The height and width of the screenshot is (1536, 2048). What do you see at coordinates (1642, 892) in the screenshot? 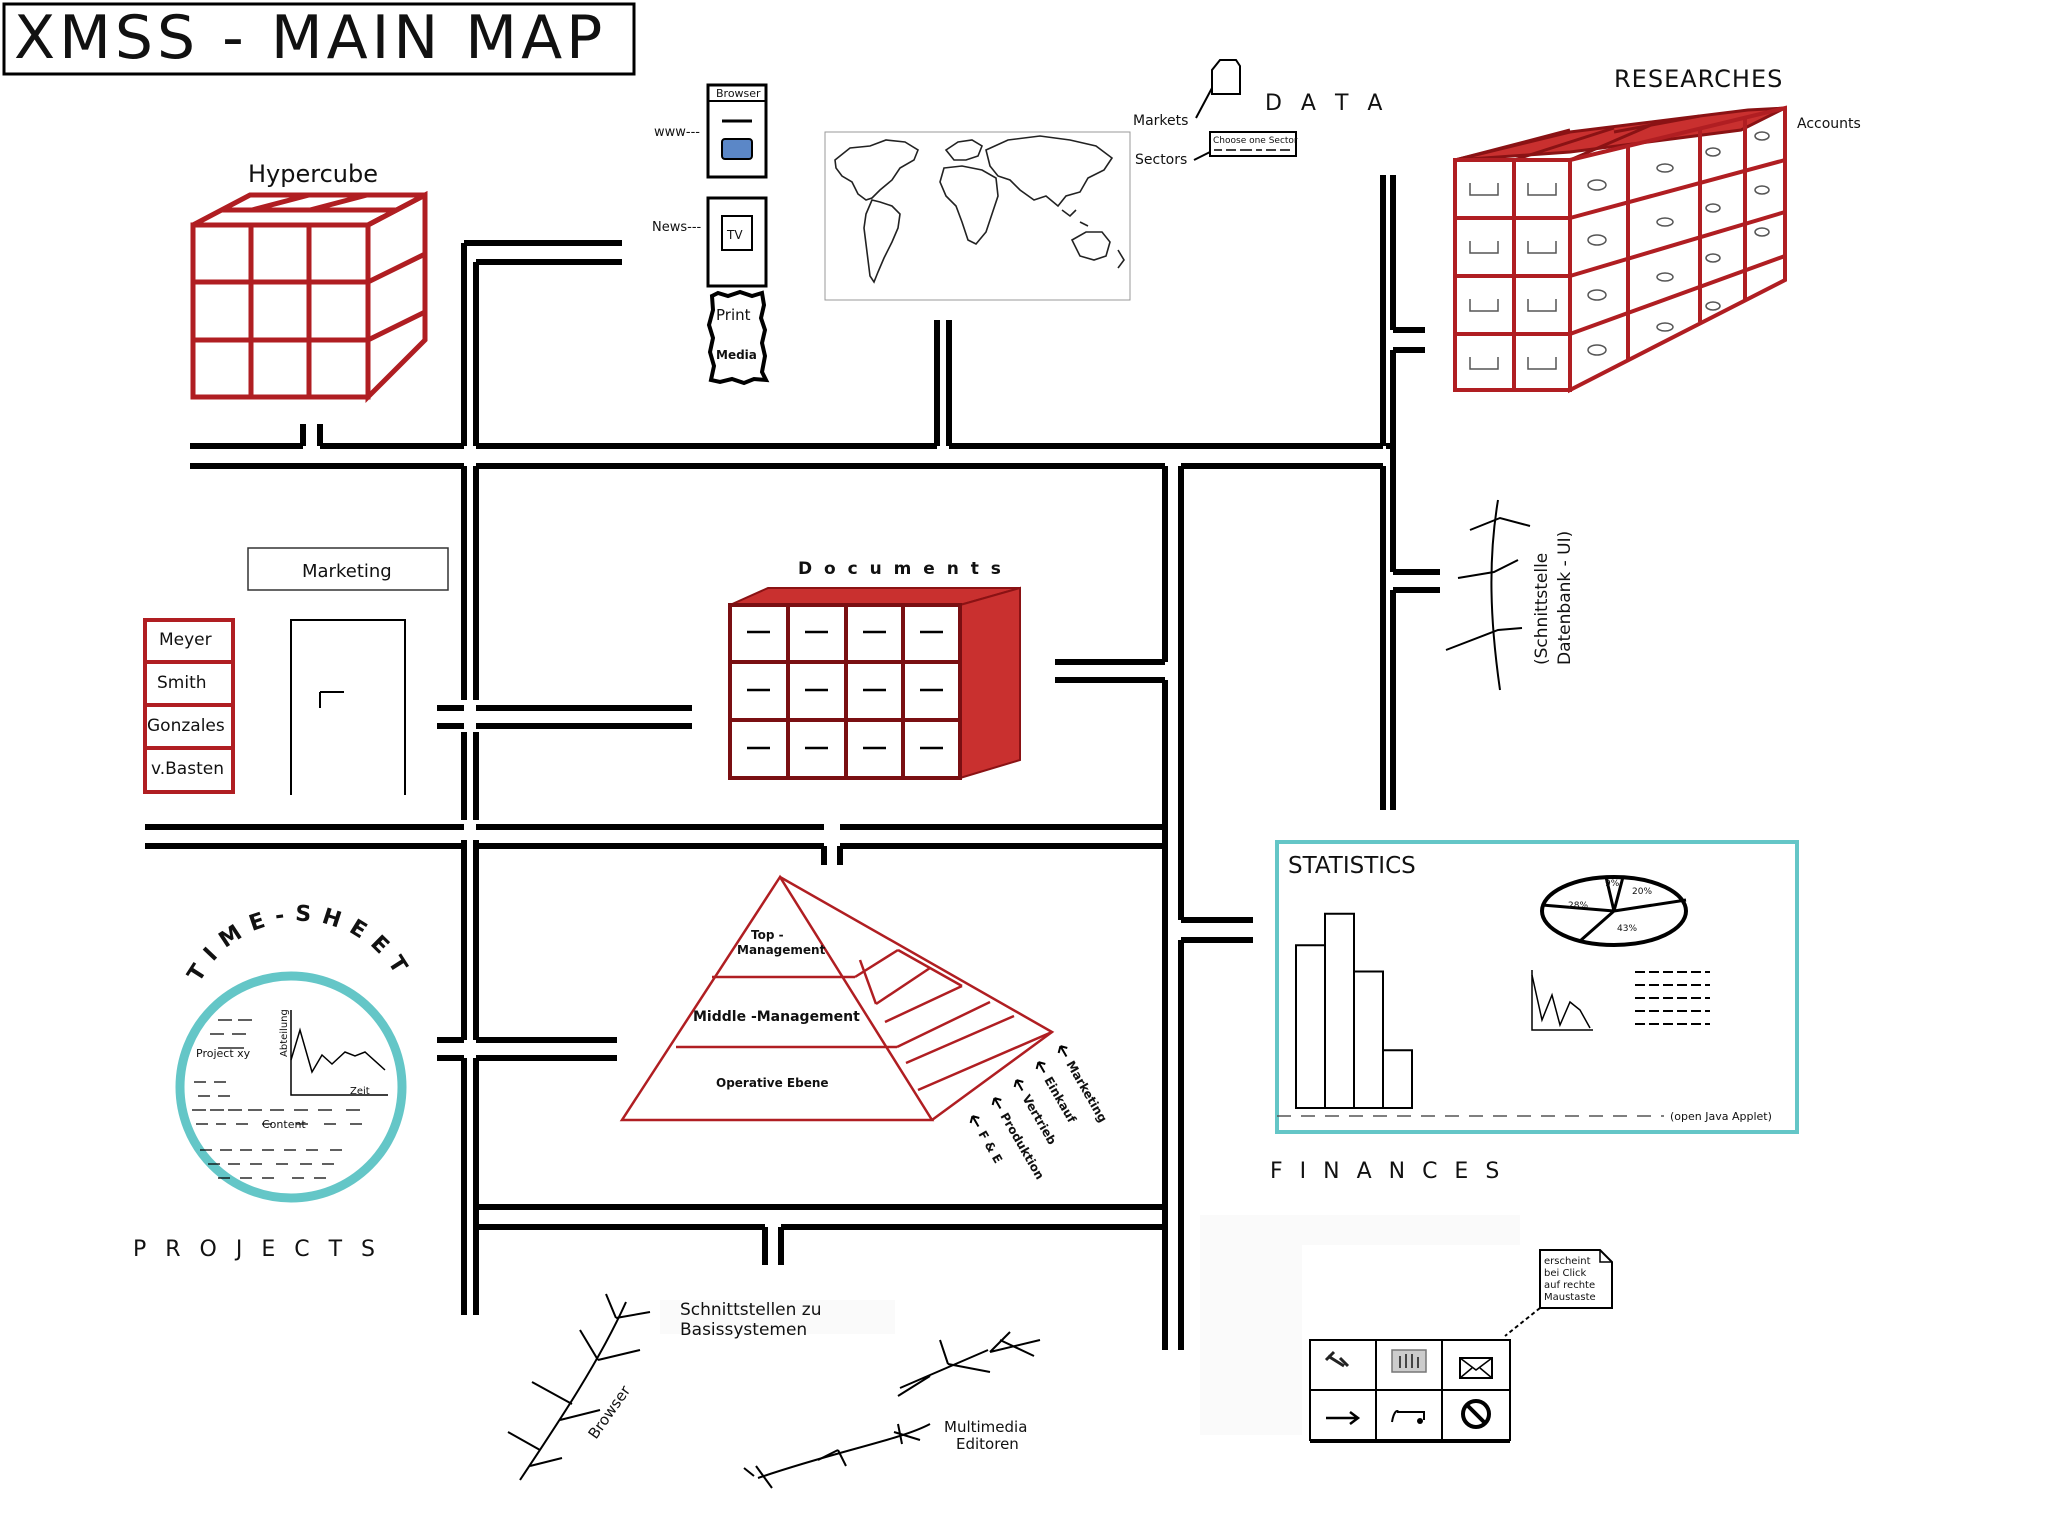
I see `pie-label: 20%` at bounding box center [1642, 892].